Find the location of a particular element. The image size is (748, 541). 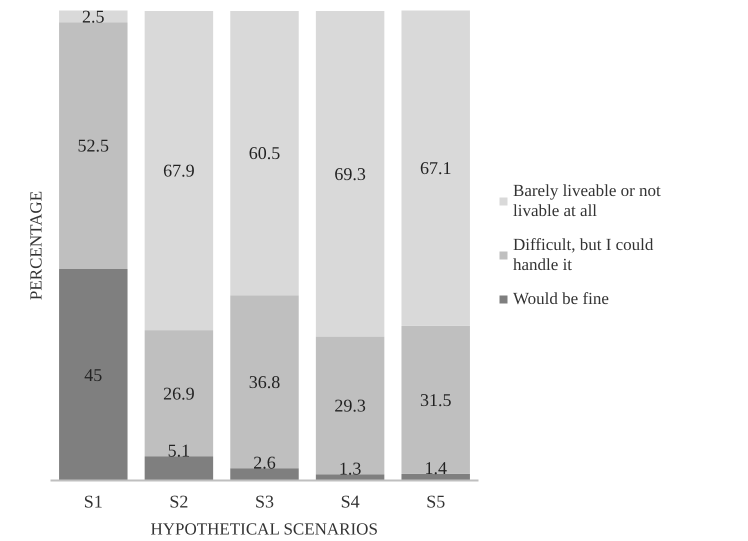

data-label: 2.5 is located at coordinates (93, 16).